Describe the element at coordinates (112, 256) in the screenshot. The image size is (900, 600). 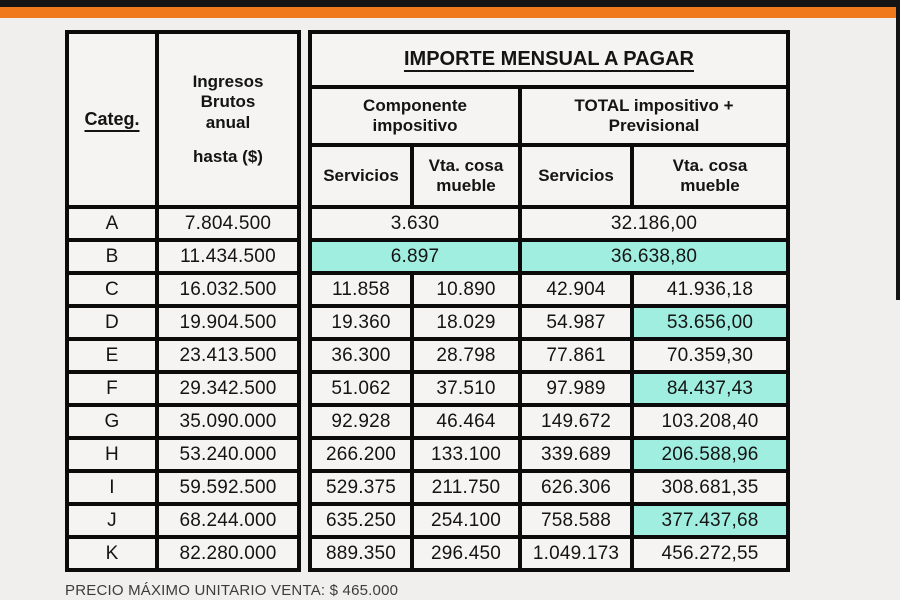
I see `cell-categ: B` at that location.